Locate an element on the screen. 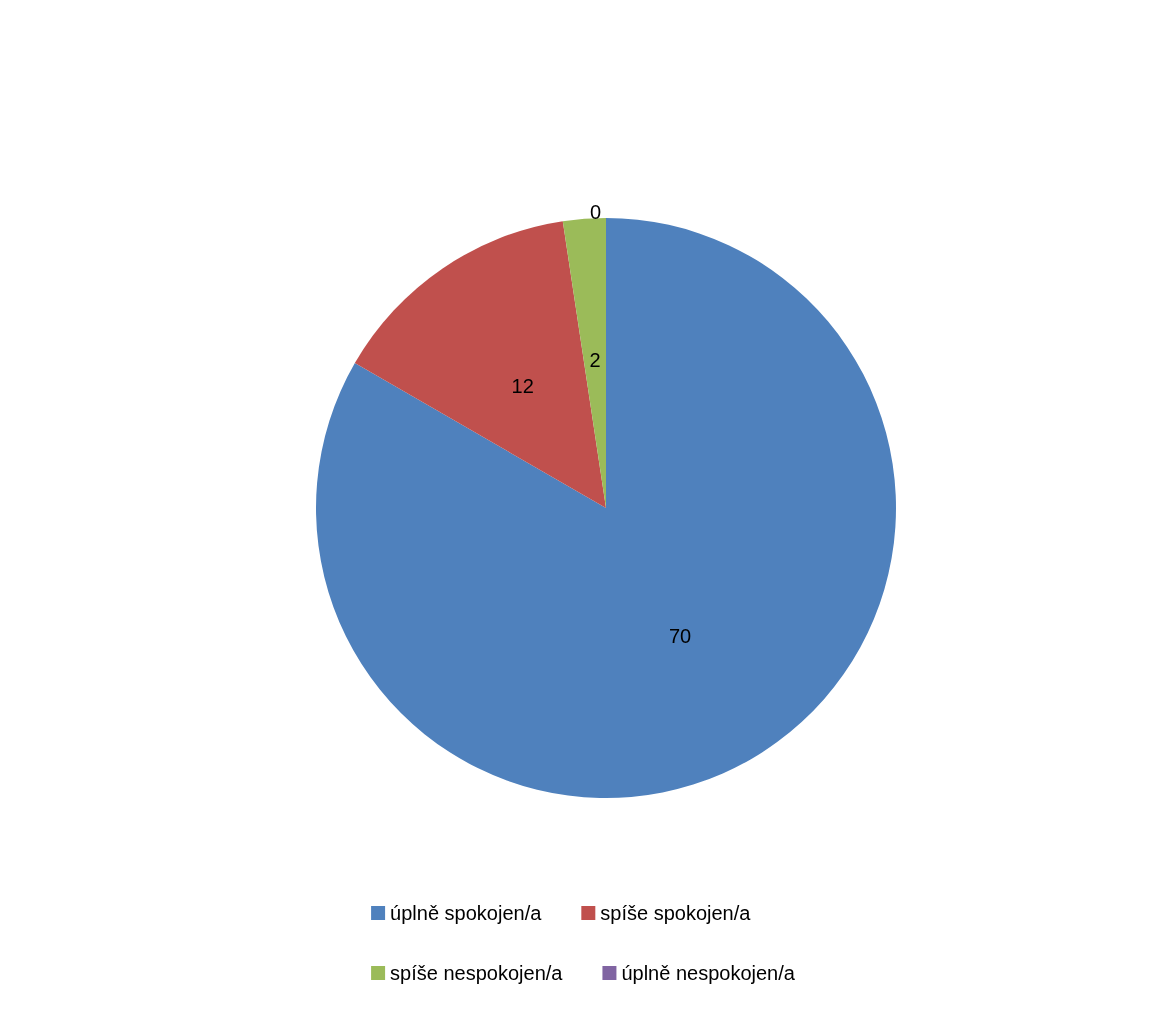 Image resolution: width=1171 pixels, height=1023 pixels. legend-label: úplně nespokojen/a is located at coordinates (708, 973).